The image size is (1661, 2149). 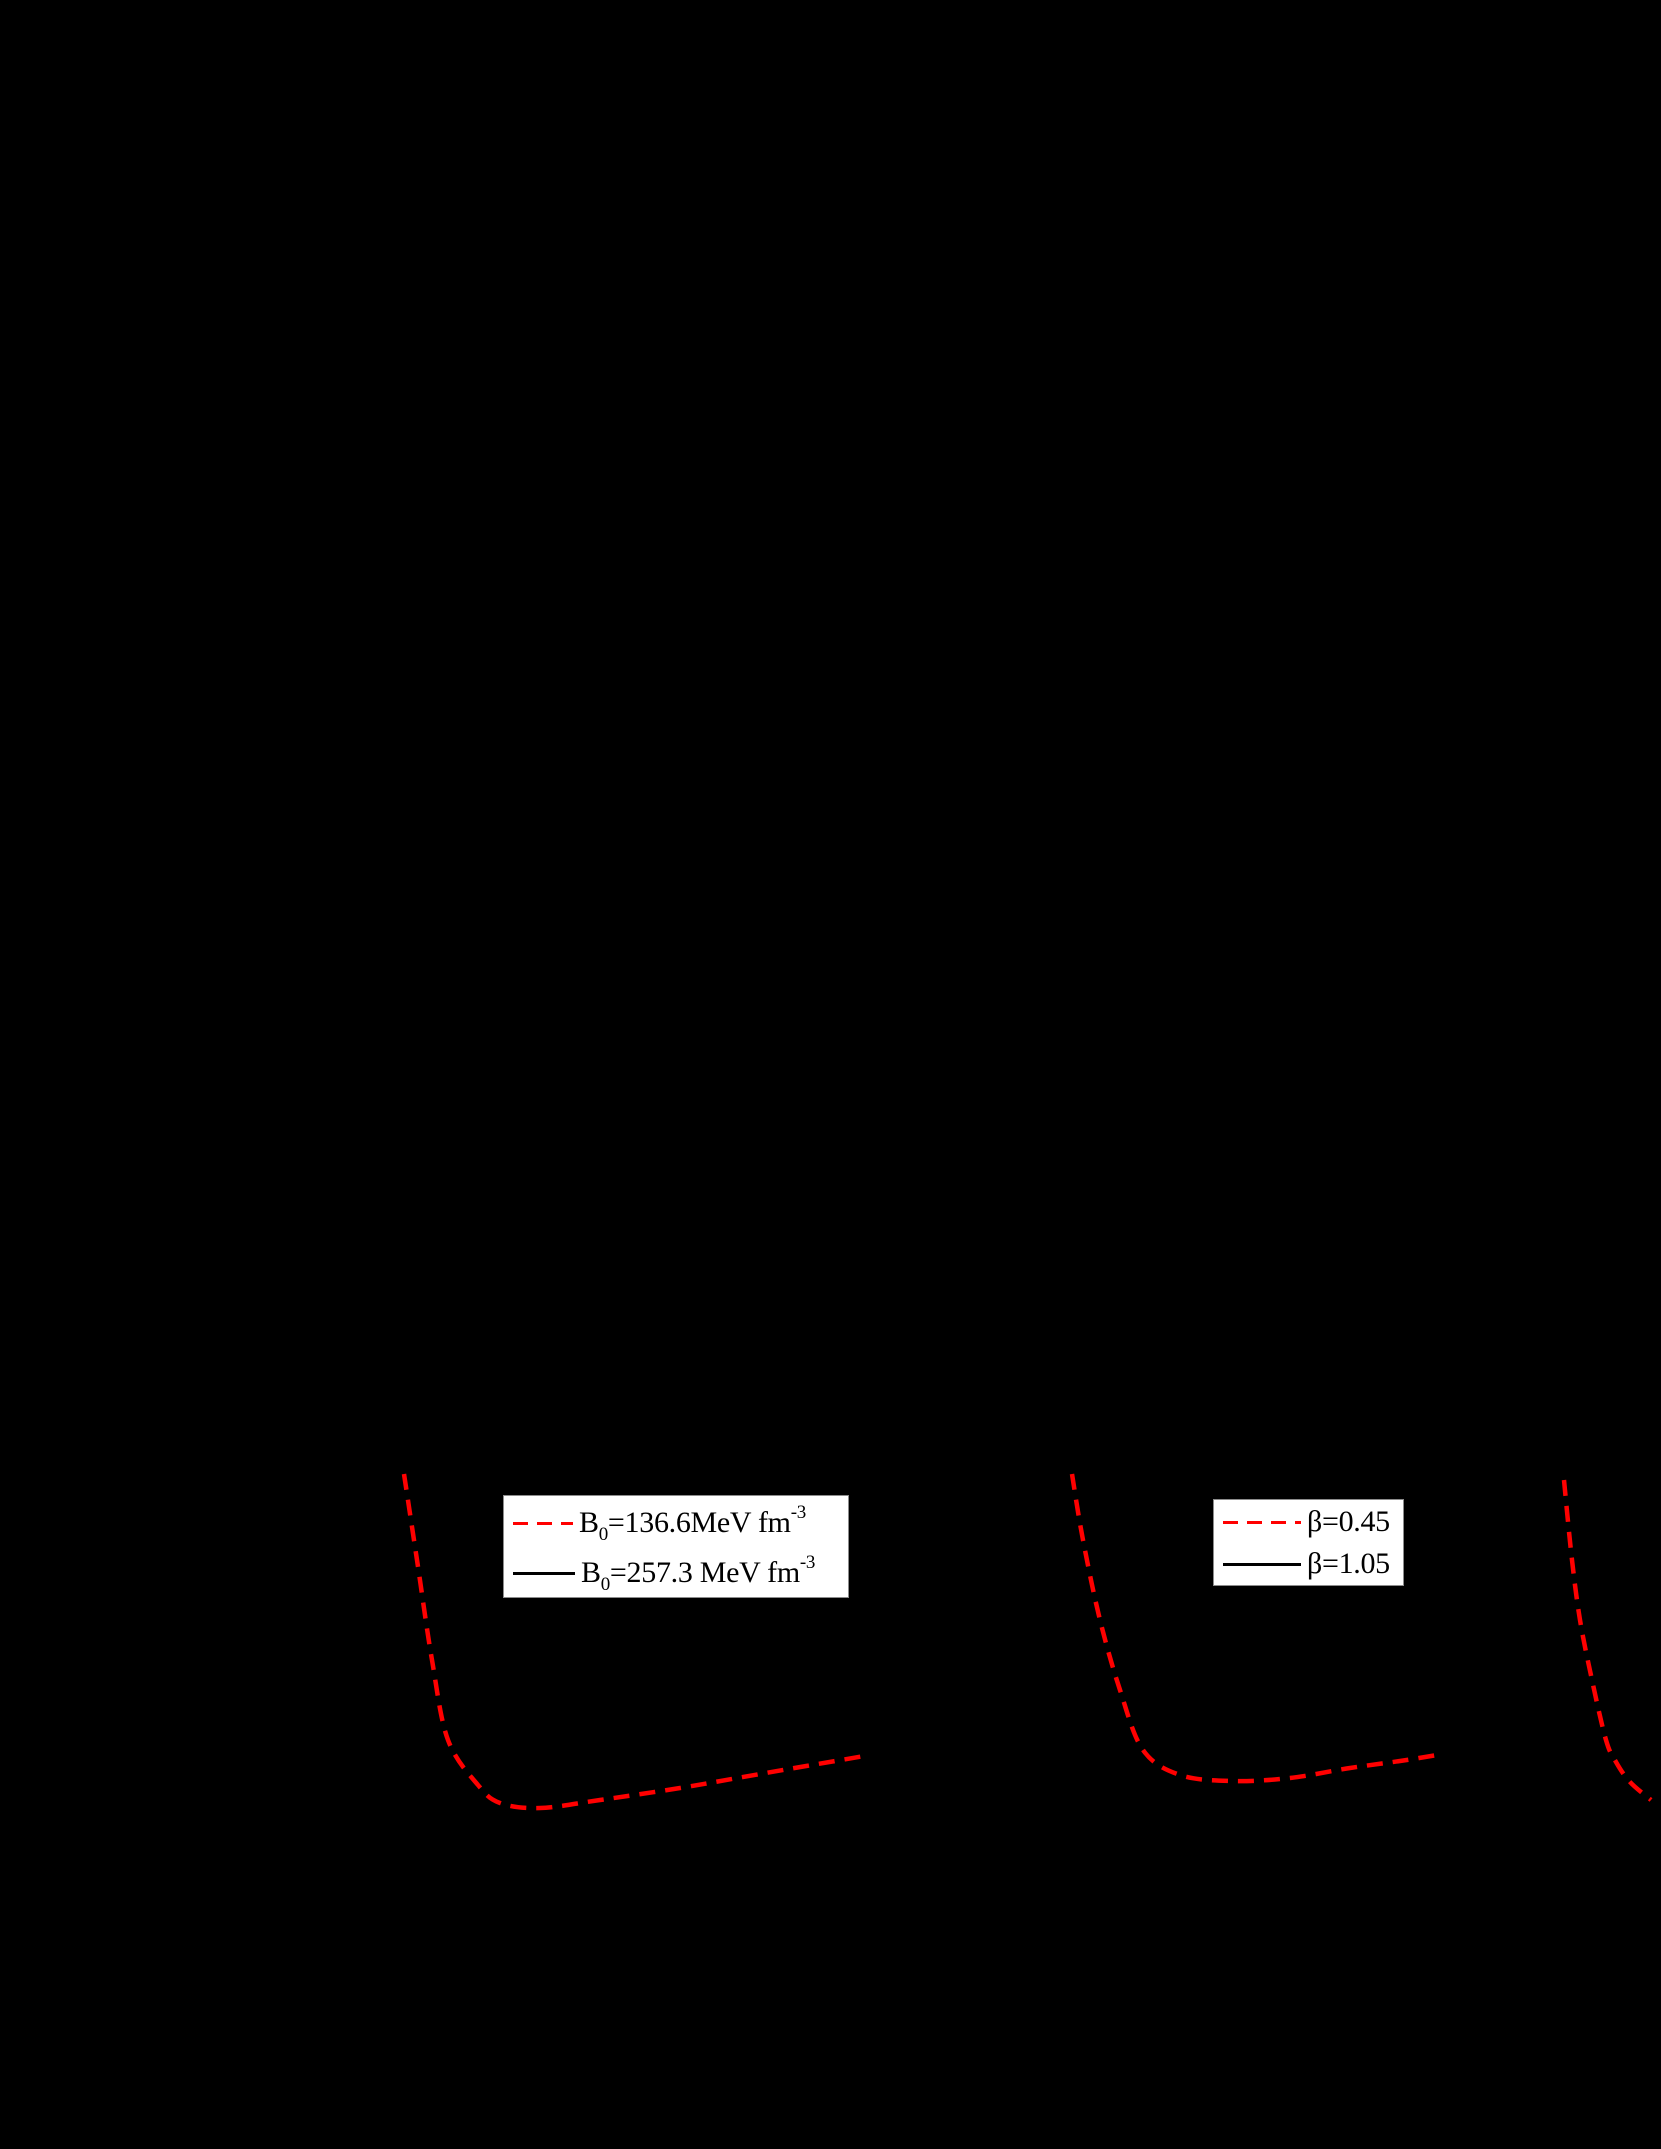 What do you see at coordinates (1348, 1563) in the screenshot?
I see `legend-label: β=1.05` at bounding box center [1348, 1563].